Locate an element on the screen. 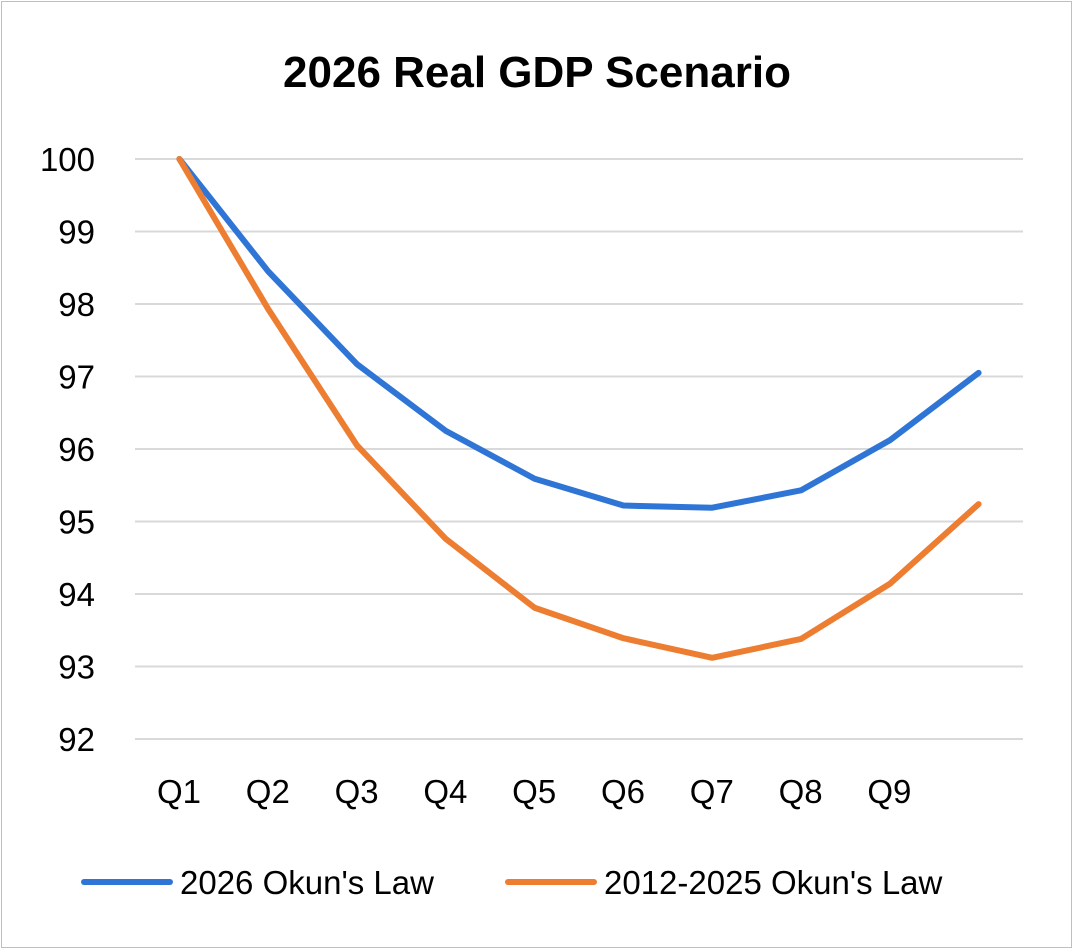 The width and height of the screenshot is (1075, 951). x-tick-label: Q4 is located at coordinates (445, 791).